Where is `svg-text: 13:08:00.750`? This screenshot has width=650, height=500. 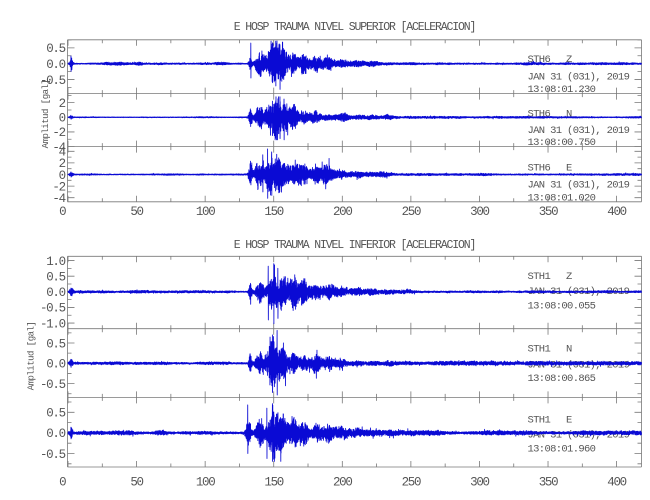
svg-text: 13:08:00.750 is located at coordinates (562, 143).